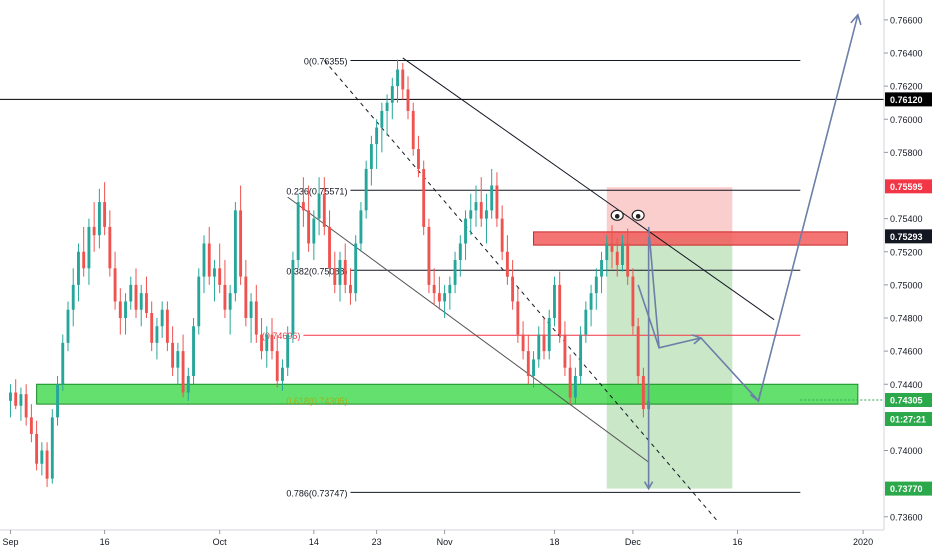 This screenshot has width=932, height=555. What do you see at coordinates (447, 394) in the screenshot?
I see `support-zone` at bounding box center [447, 394].